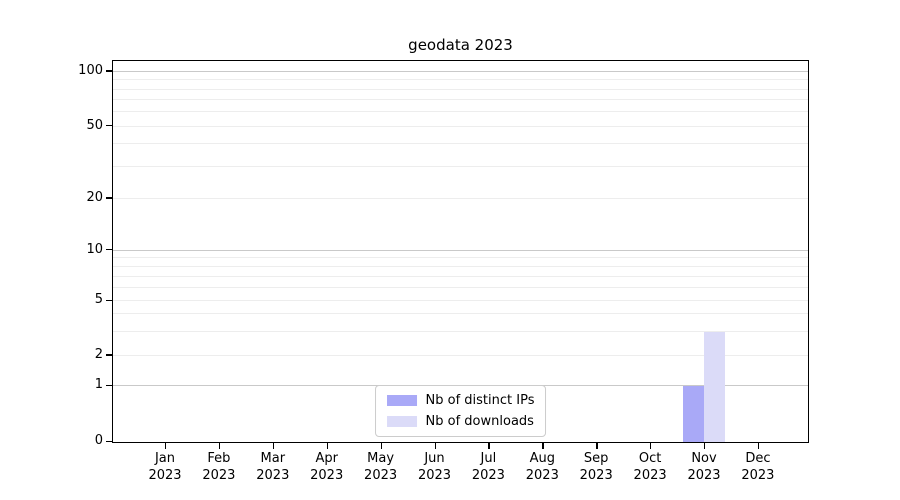  Describe the element at coordinates (597, 446) in the screenshot. I see `x-tick-sep` at that location.